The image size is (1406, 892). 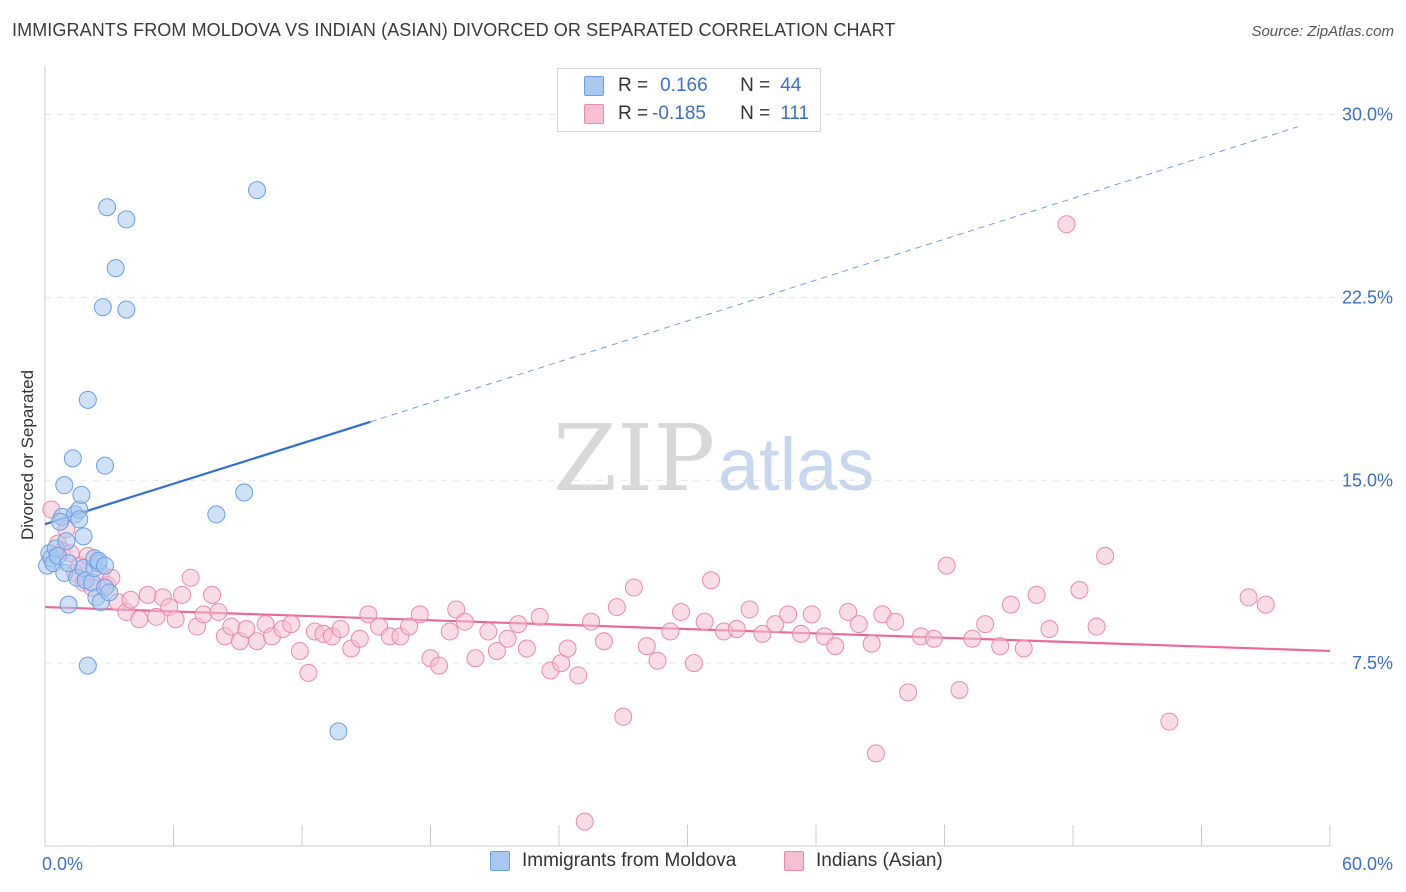 I want to click on legend-n-label: N =, so click(x=755, y=85).